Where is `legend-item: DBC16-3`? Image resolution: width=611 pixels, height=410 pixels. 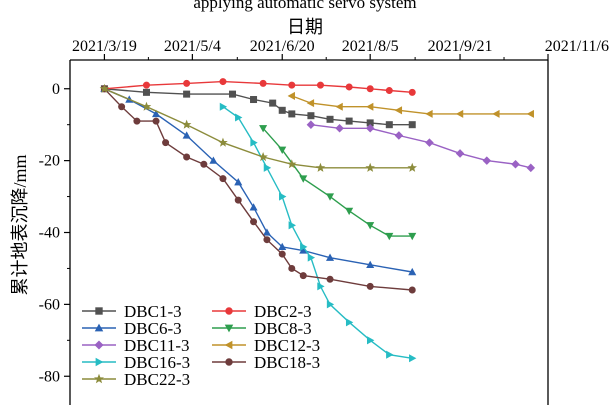 legend-item: DBC16-3 is located at coordinates (136, 362).